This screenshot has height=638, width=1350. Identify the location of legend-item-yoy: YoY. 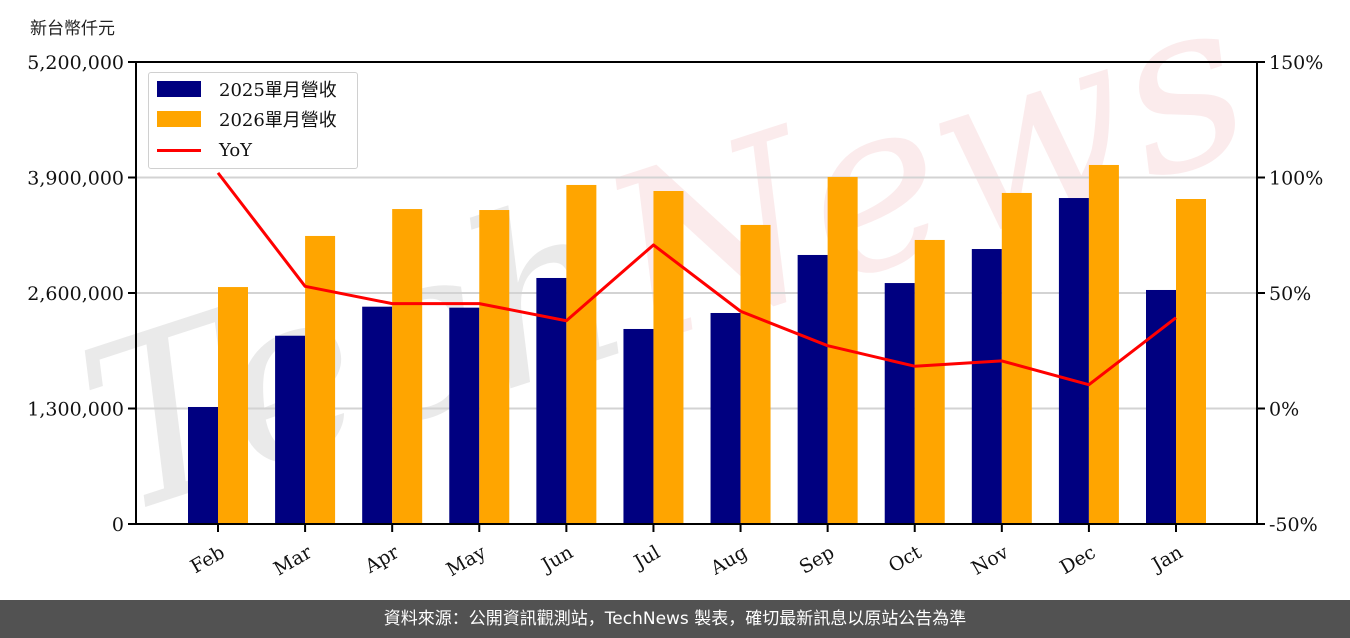
(204, 150).